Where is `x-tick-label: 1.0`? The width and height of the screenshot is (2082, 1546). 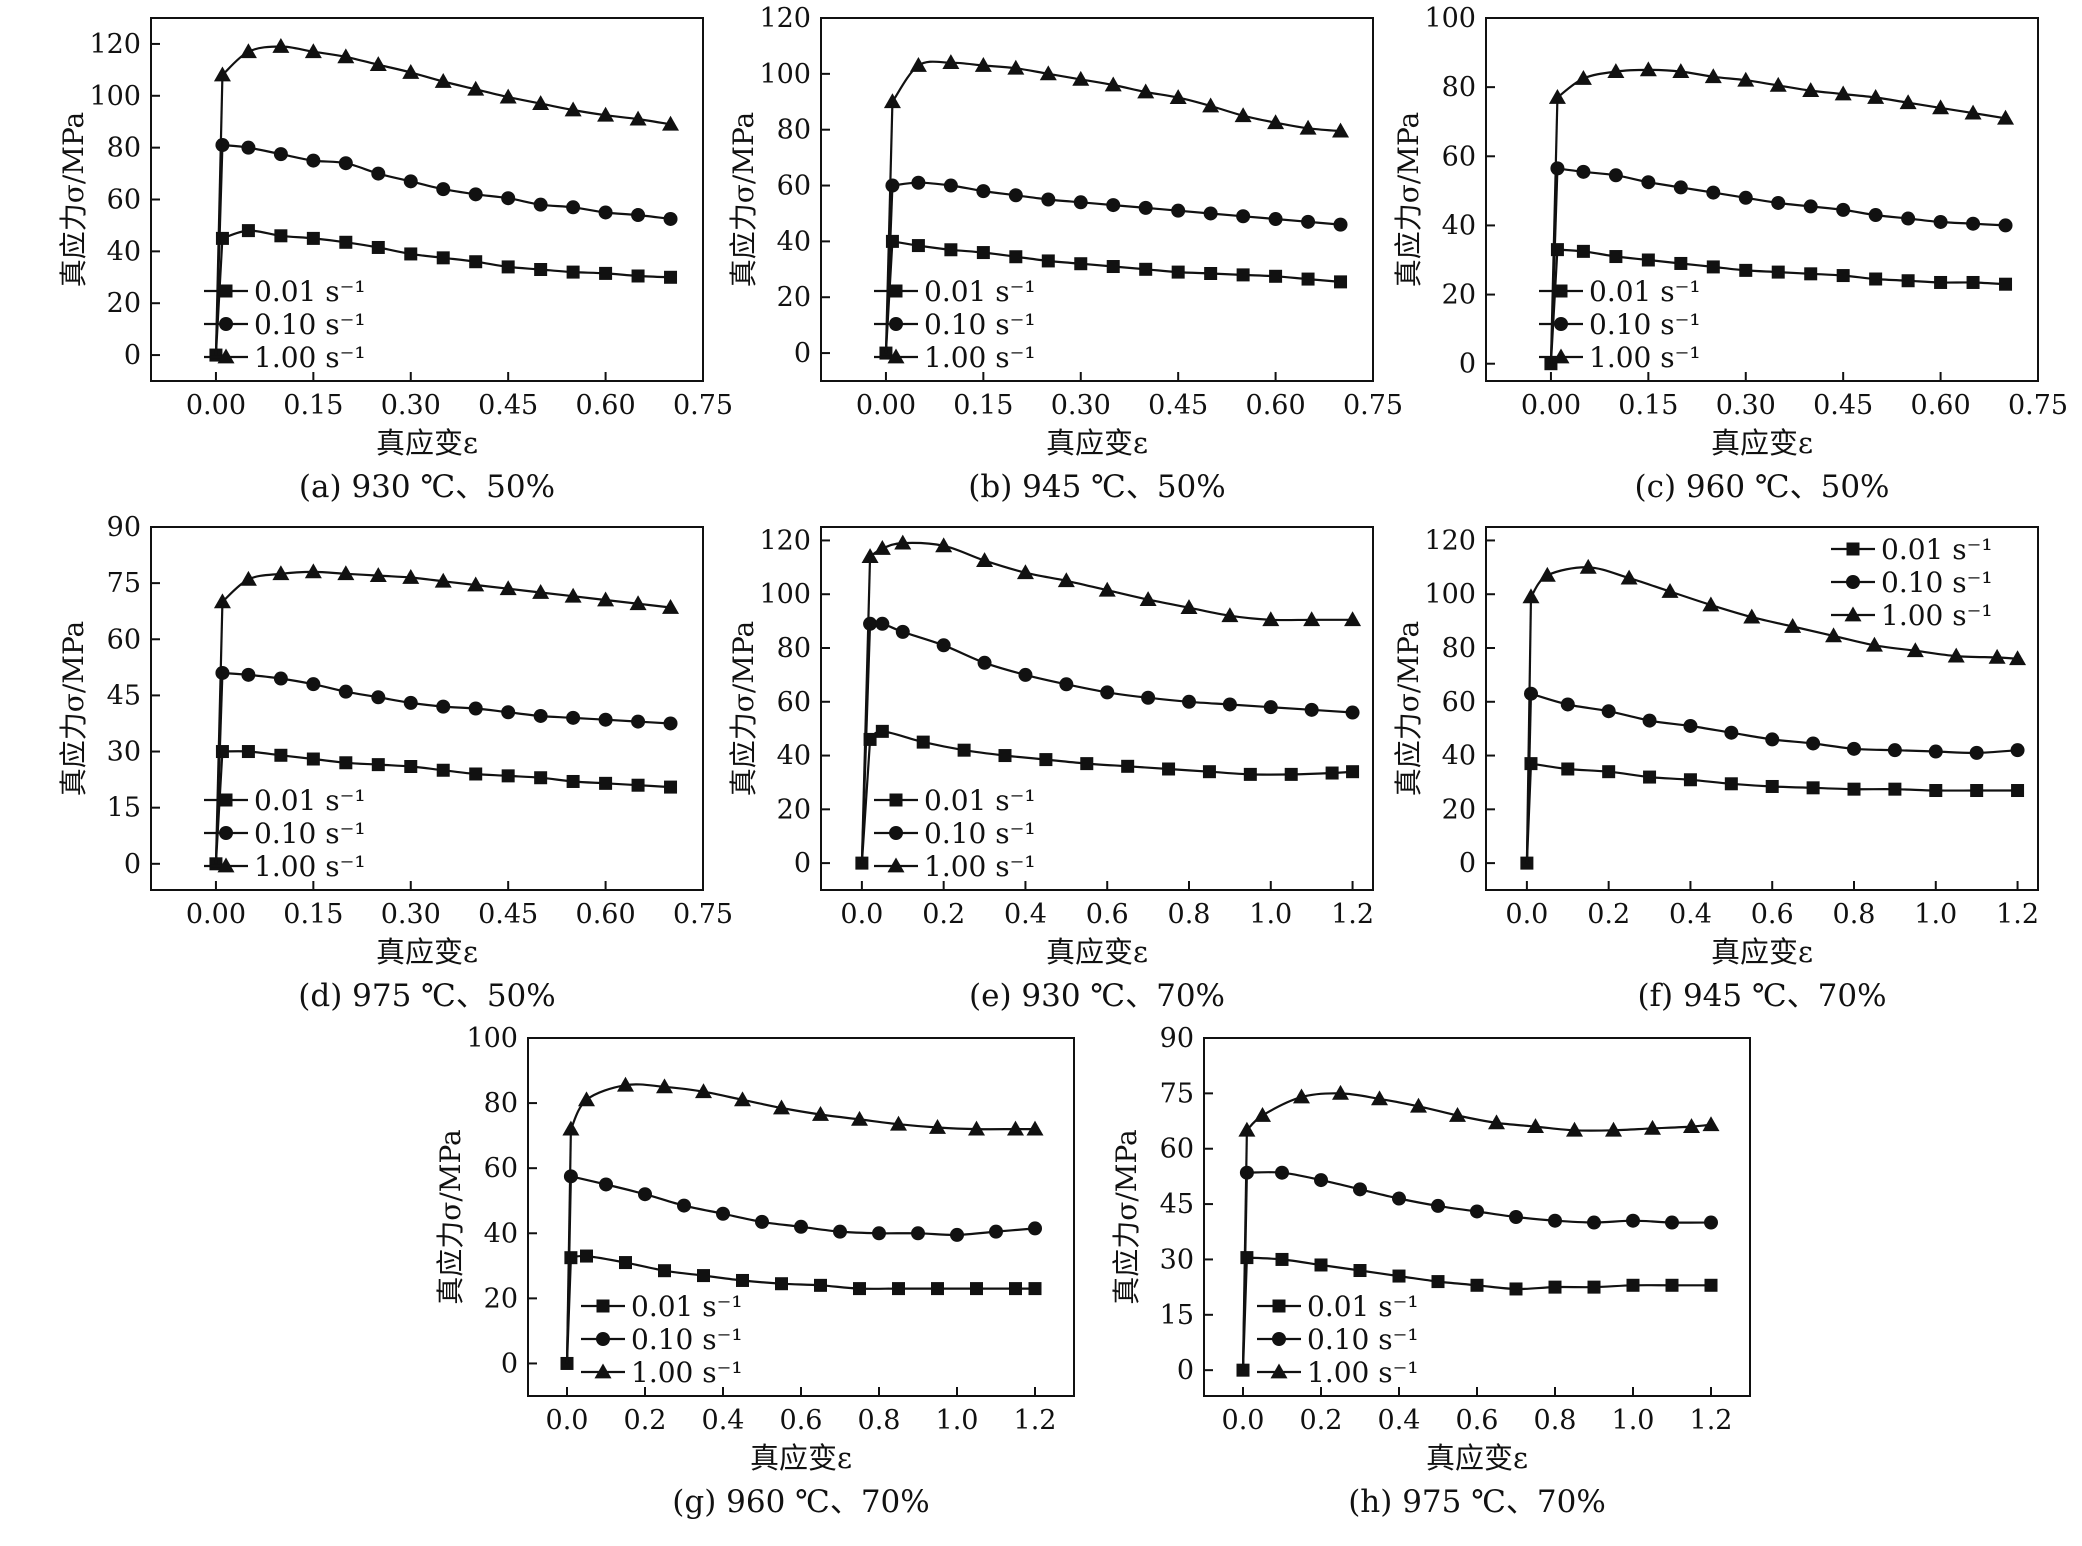 x-tick-label: 1.0 is located at coordinates (957, 1420).